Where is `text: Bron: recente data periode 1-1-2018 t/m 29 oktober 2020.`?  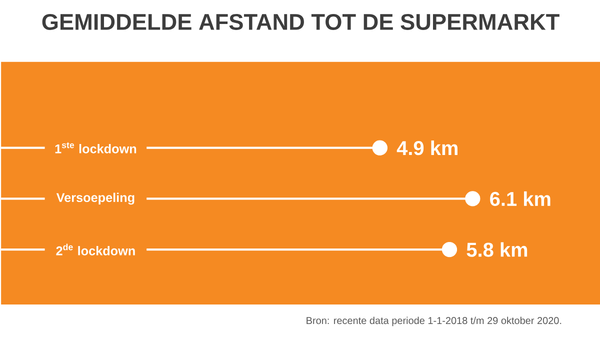 text: Bron: recente data periode 1-1-2018 t/m 29 oktober 2020. is located at coordinates (434, 321).